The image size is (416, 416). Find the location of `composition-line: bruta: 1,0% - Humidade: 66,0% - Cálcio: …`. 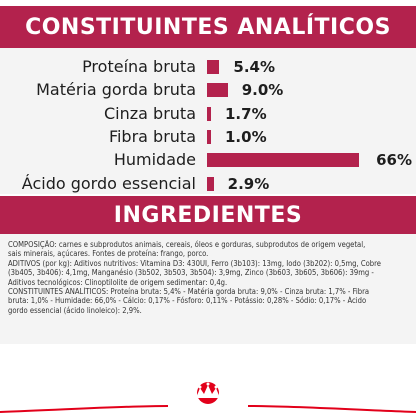

composition-line: bruta: 1,0% - Humidade: 66,0% - Cálcio: … is located at coordinates (187, 301).